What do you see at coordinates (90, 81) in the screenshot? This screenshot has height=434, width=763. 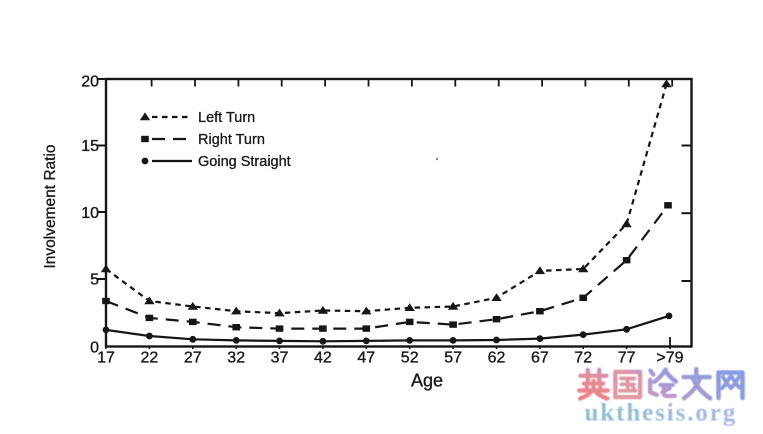 I see `svg-text: 20` at bounding box center [90, 81].